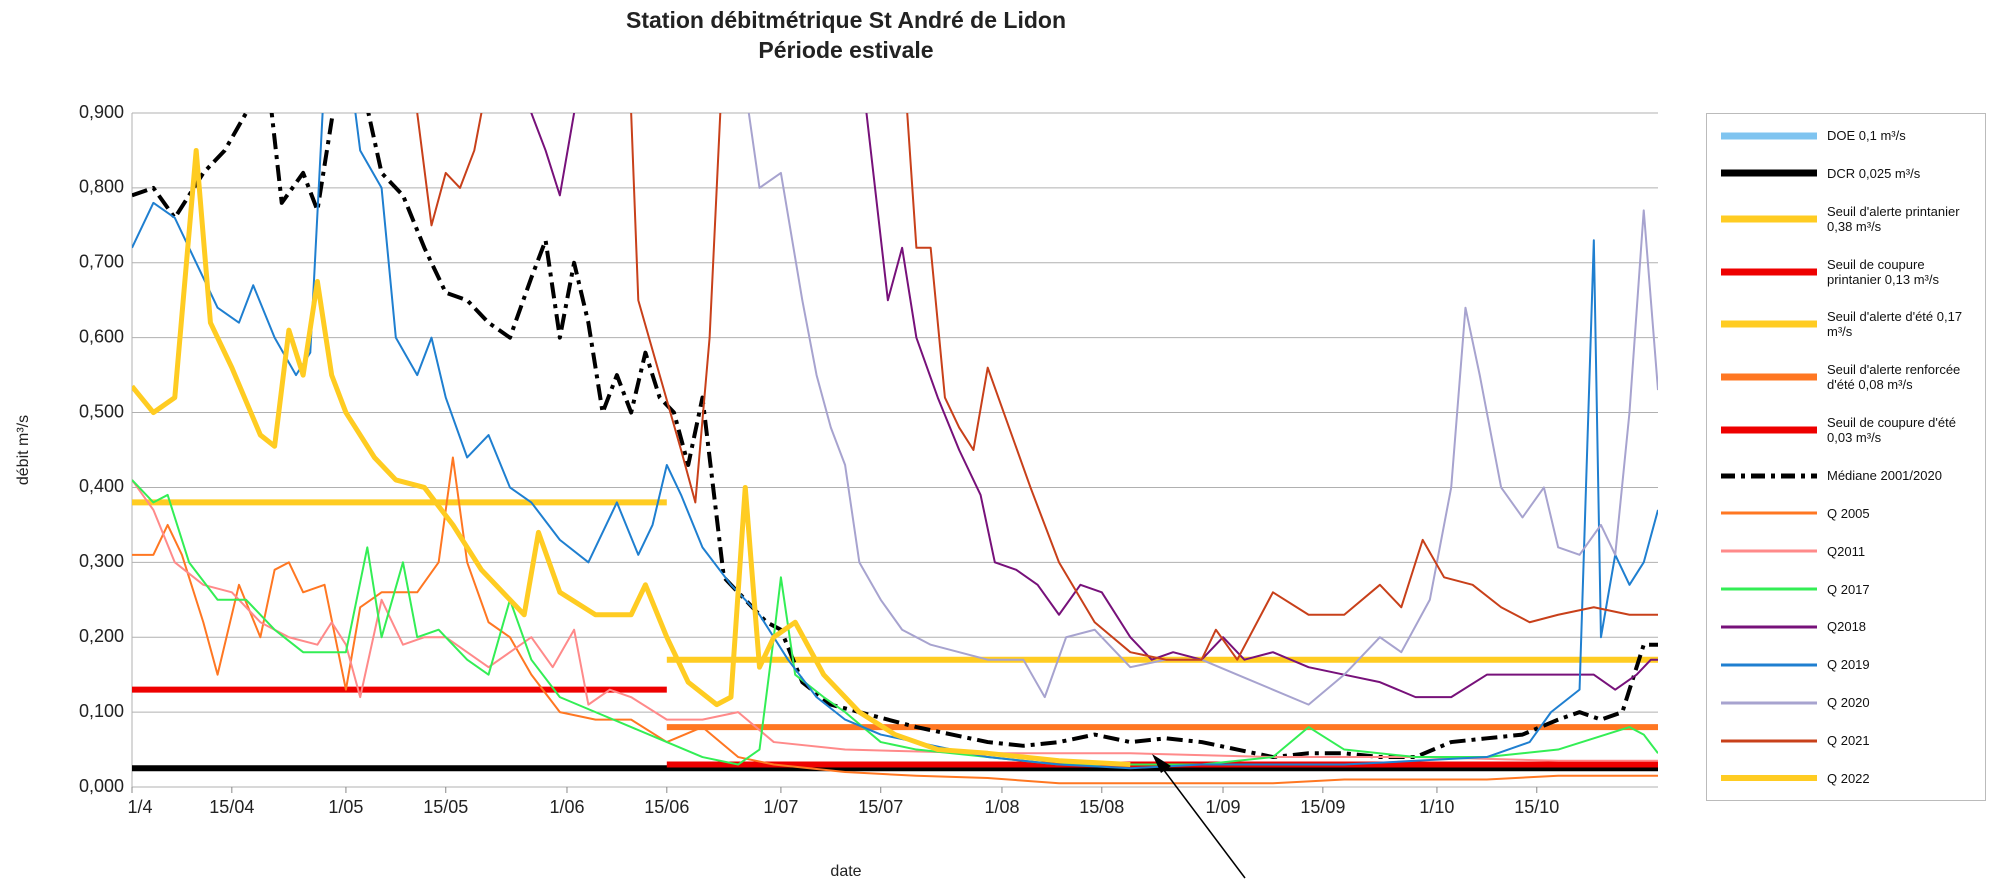 This screenshot has width=2011, height=882. What do you see at coordinates (845, 50) in the screenshot?
I see `chart-subtitle: Période estivale` at bounding box center [845, 50].